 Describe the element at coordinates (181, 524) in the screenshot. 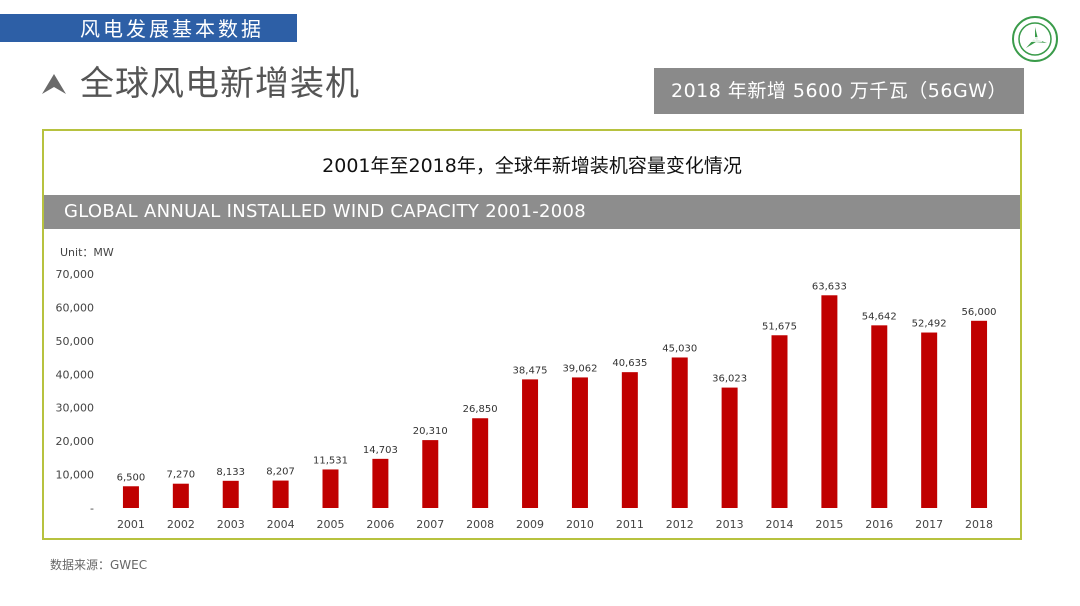

I see `x-tick-label-2002: 2002` at that location.